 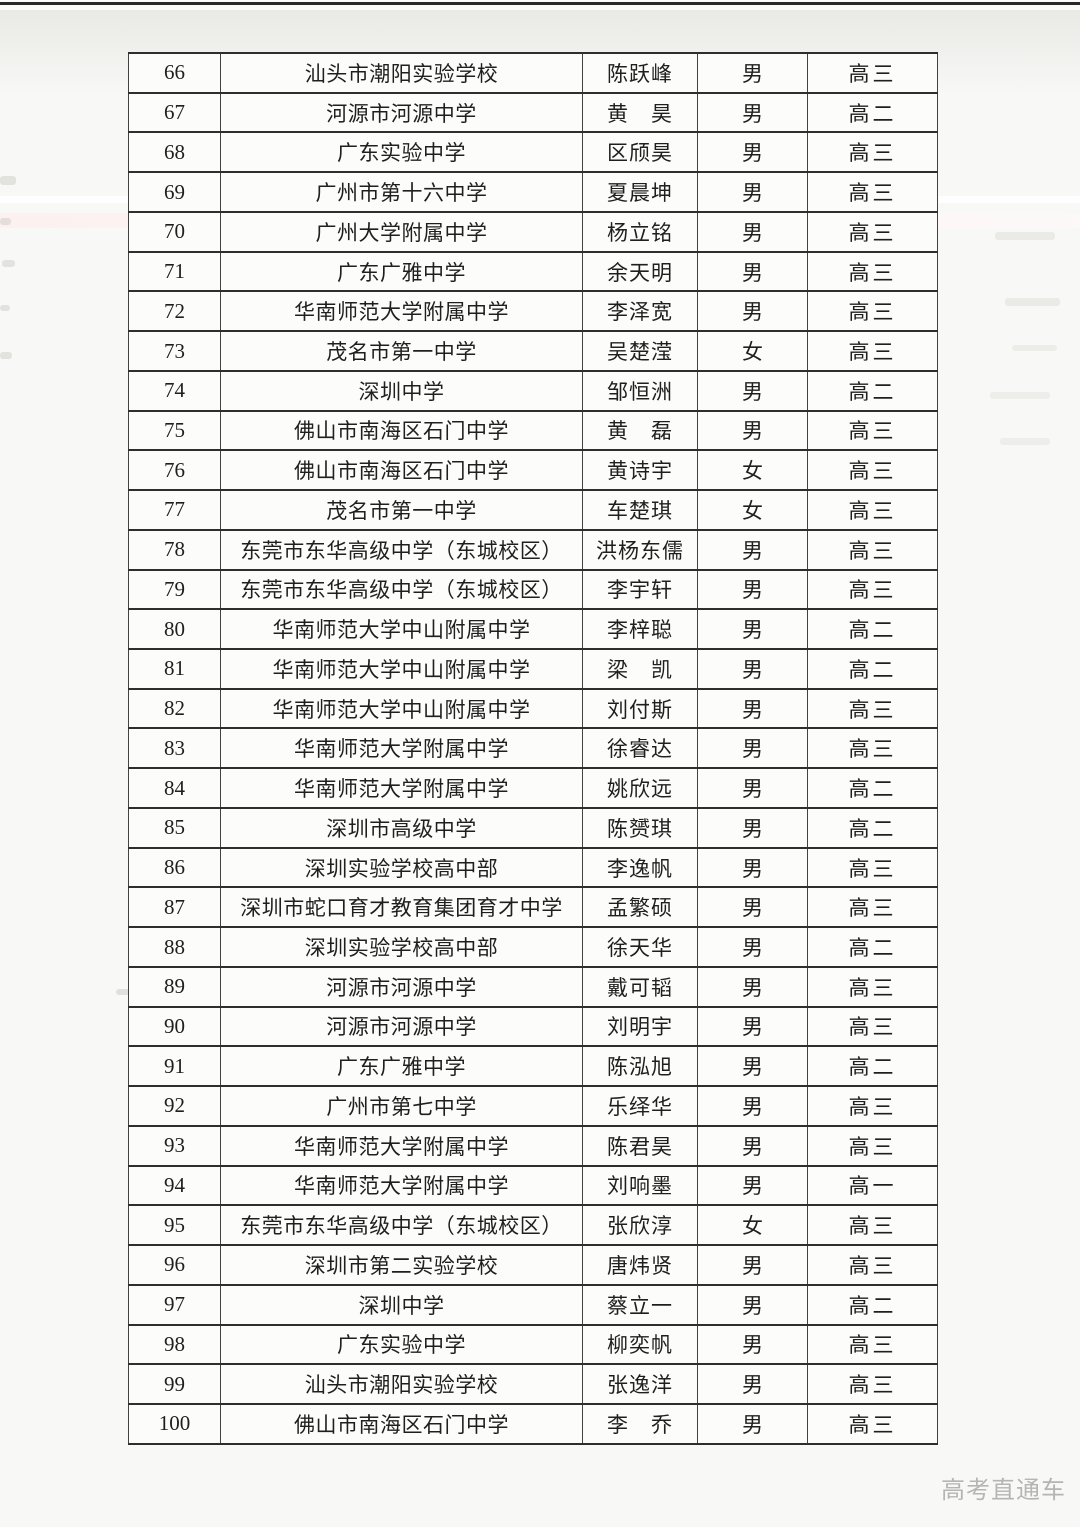 I want to click on cell-name: 吴楚滢, so click(x=640, y=351).